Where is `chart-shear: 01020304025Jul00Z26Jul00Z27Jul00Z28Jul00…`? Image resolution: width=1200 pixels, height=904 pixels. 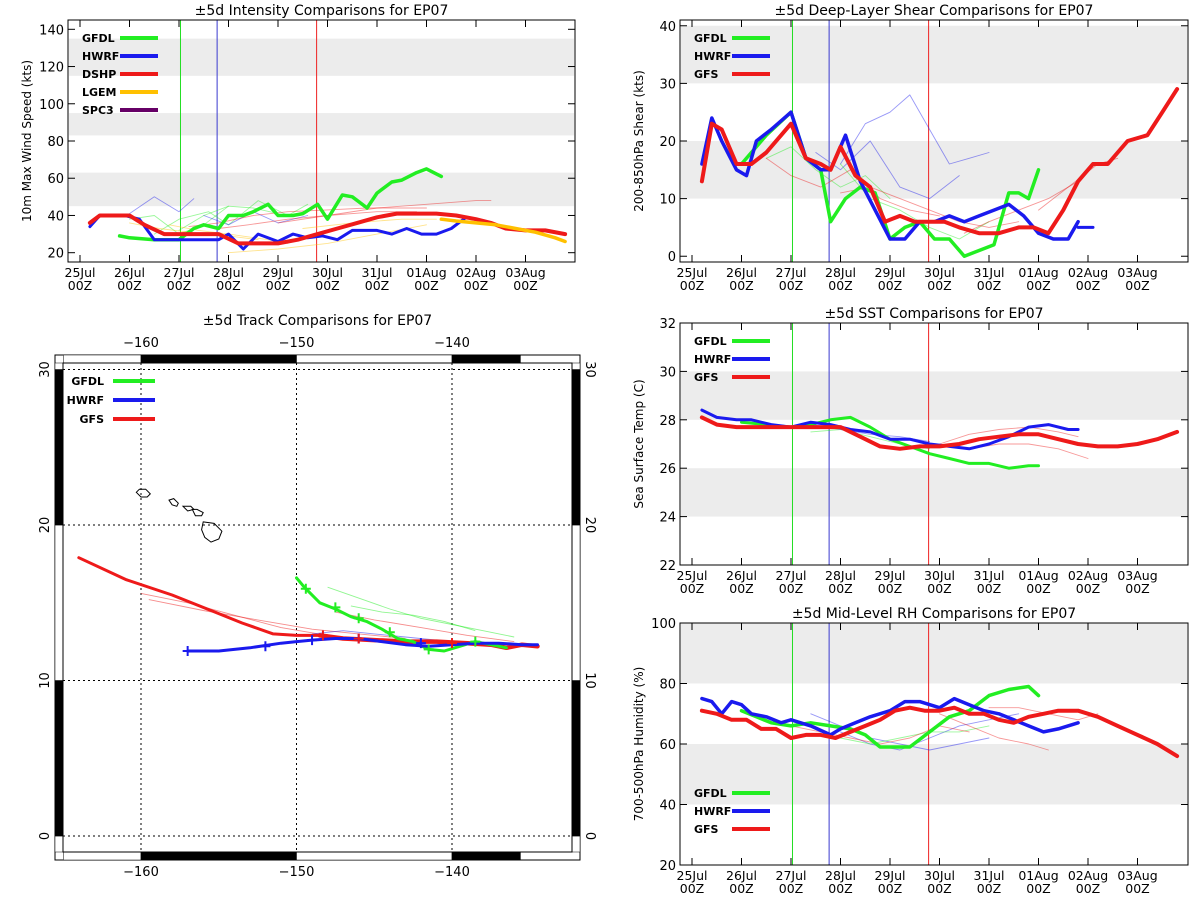 chart-shear: 01020304025Jul00Z26Jul00Z27Jul00Z28Jul00… is located at coordinates (910, 148).